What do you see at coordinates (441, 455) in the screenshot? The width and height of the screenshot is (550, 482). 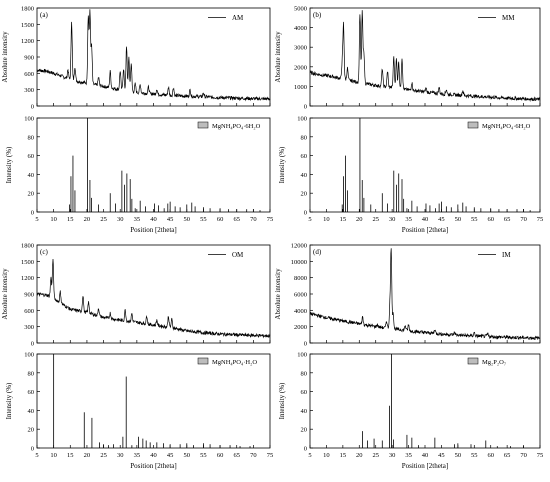 I see `x-tick-label: 45` at bounding box center [441, 455].